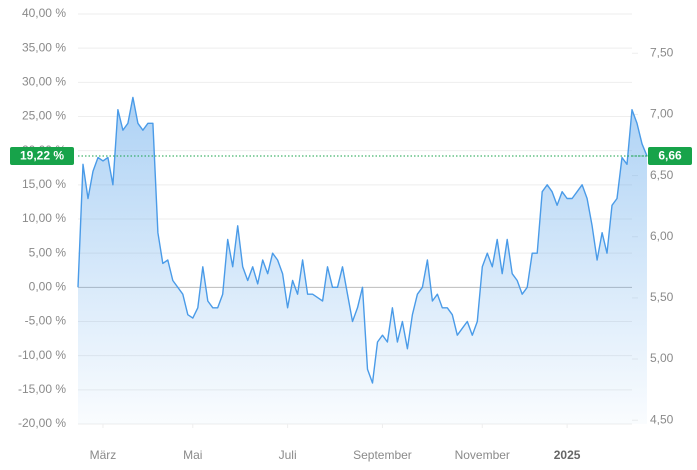  What do you see at coordinates (103, 455) in the screenshot?
I see `x-tick-label: März` at bounding box center [103, 455].